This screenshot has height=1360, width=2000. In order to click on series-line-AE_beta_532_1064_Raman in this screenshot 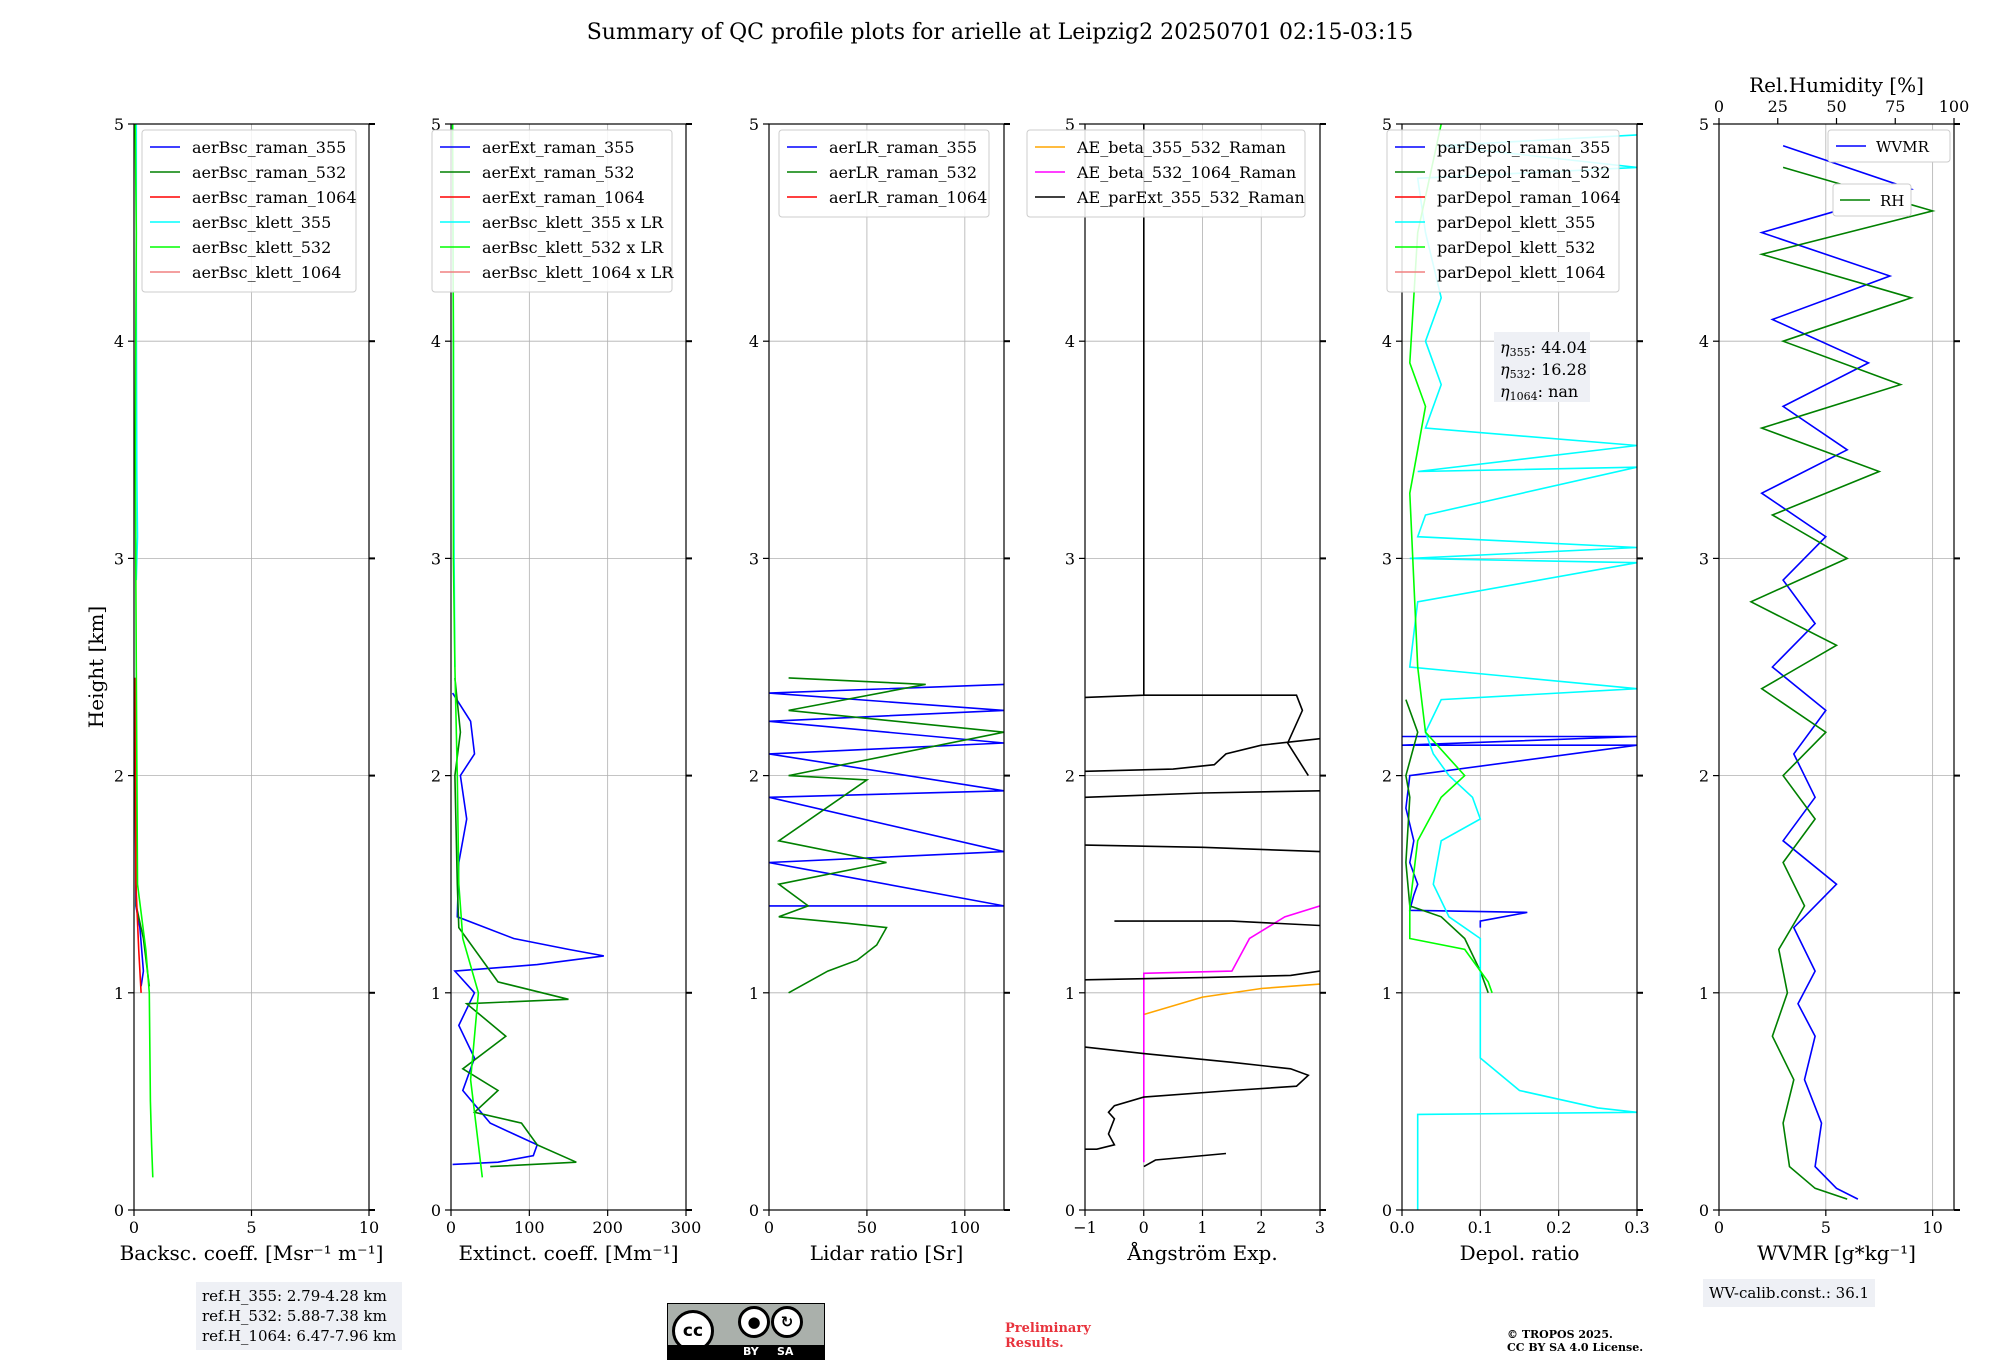, I will do `click(1231, 1034)`.